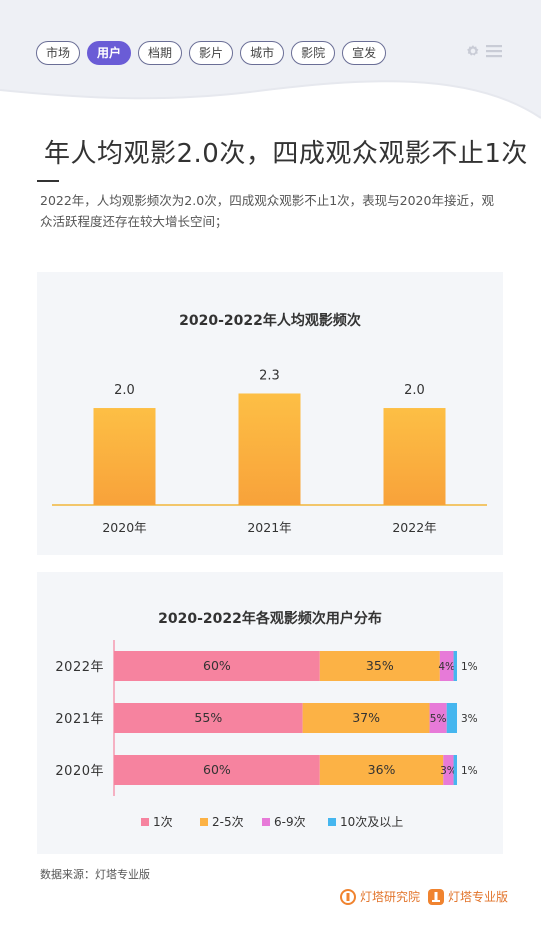  Describe the element at coordinates (58, 53) in the screenshot. I see `tab-market: 市场` at that location.